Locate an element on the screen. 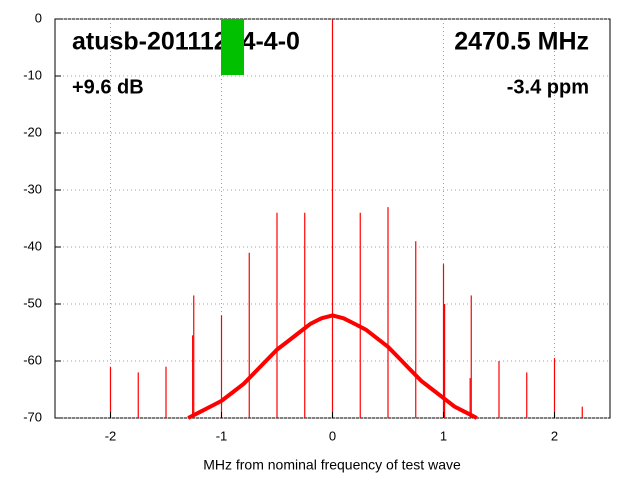 This screenshot has width=640, height=480. y-tick-label: 0 is located at coordinates (38, 17).